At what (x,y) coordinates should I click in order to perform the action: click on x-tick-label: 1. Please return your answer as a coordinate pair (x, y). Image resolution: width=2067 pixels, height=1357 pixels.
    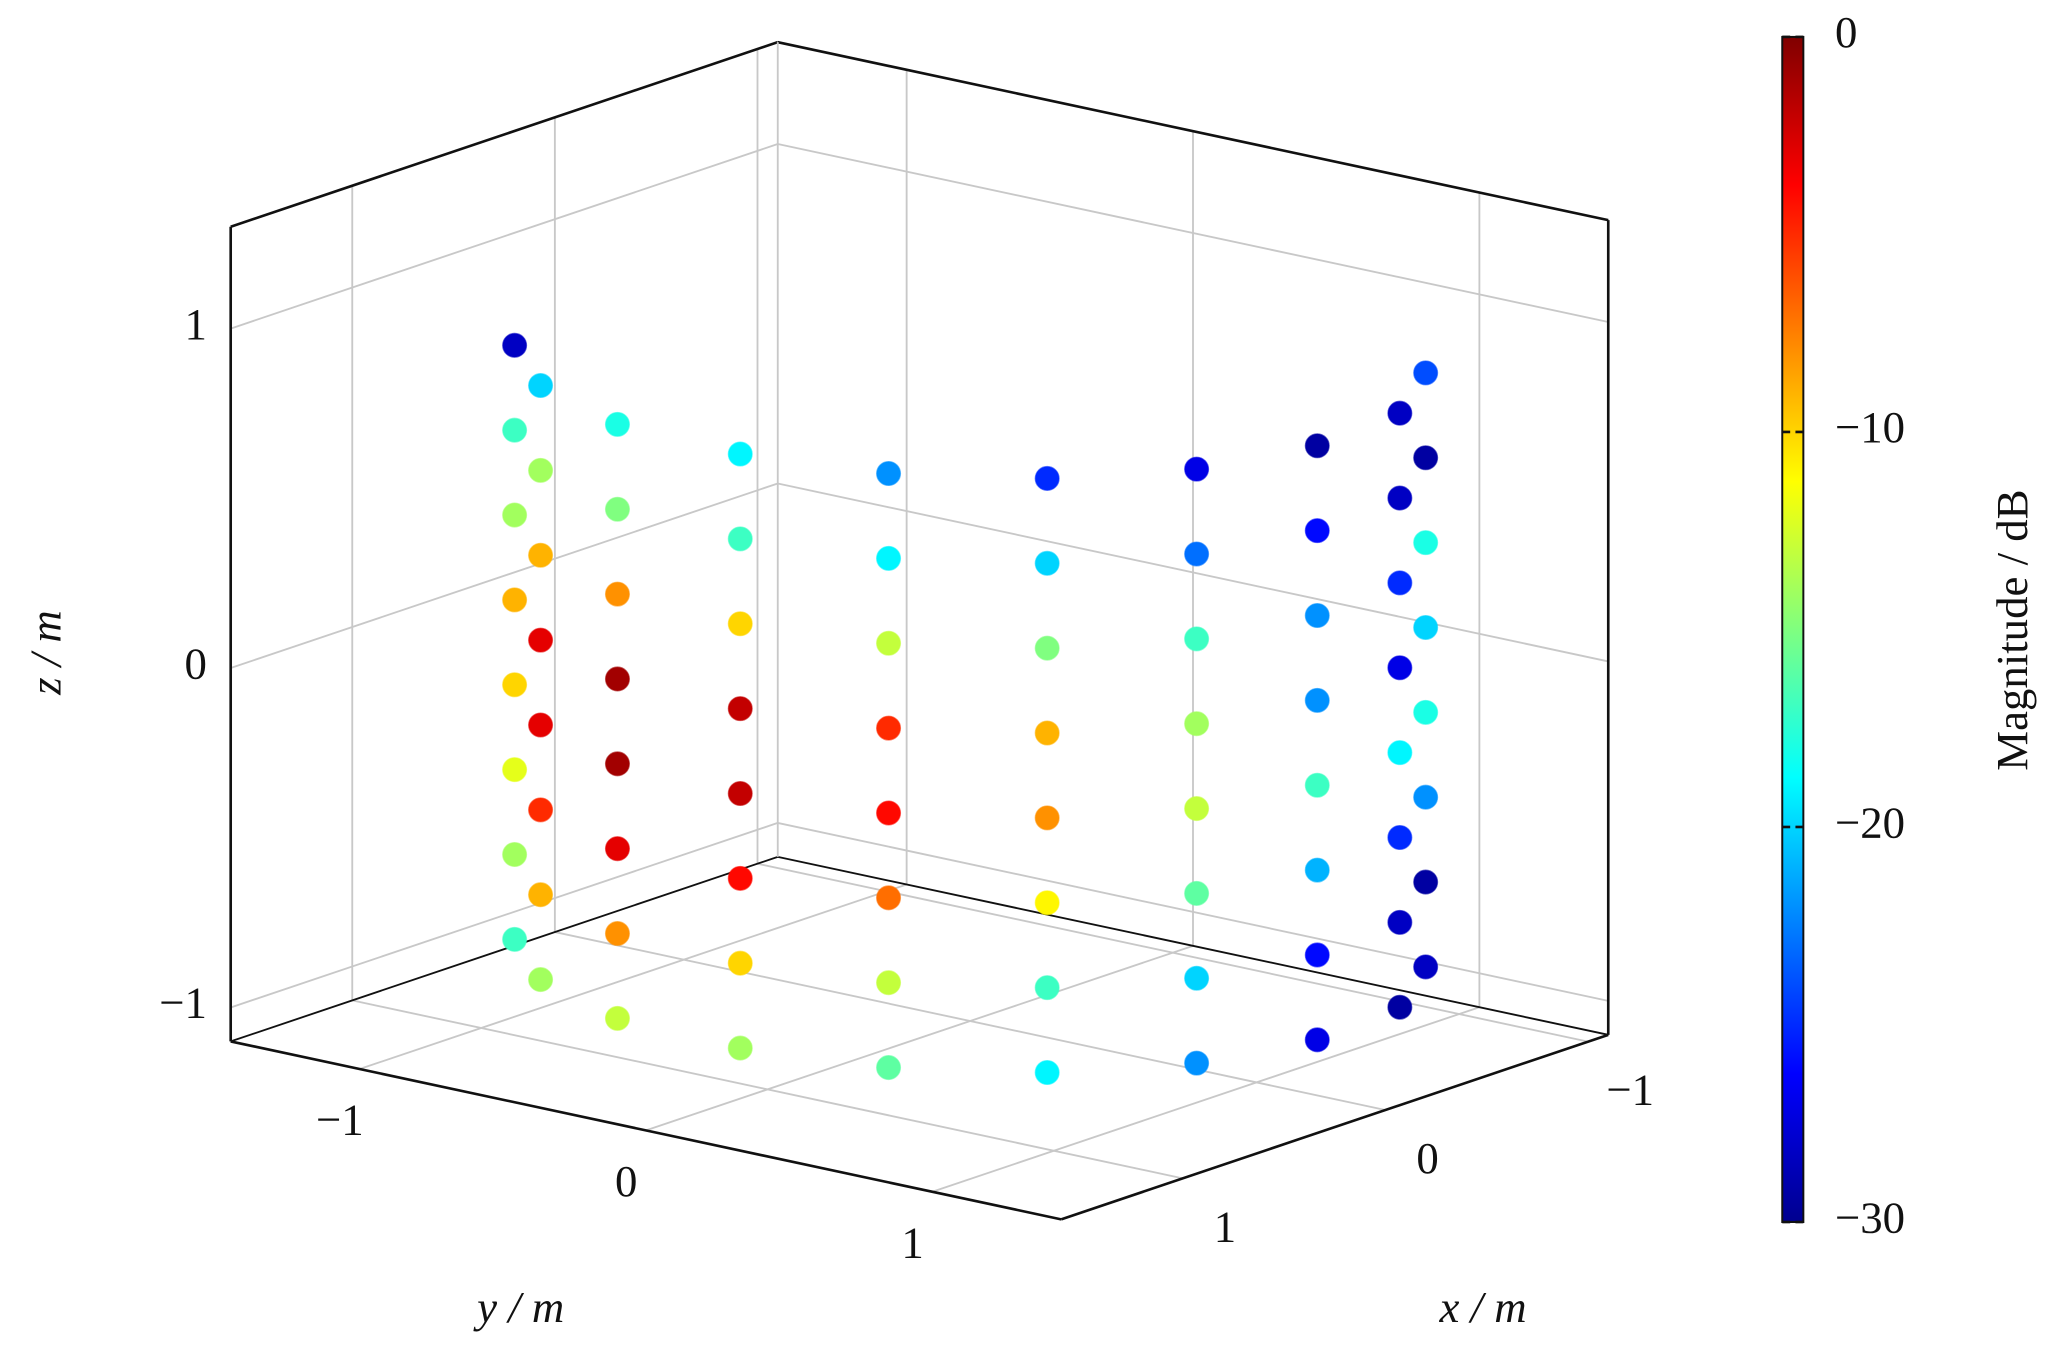
    Looking at the image, I should click on (1225, 1226).